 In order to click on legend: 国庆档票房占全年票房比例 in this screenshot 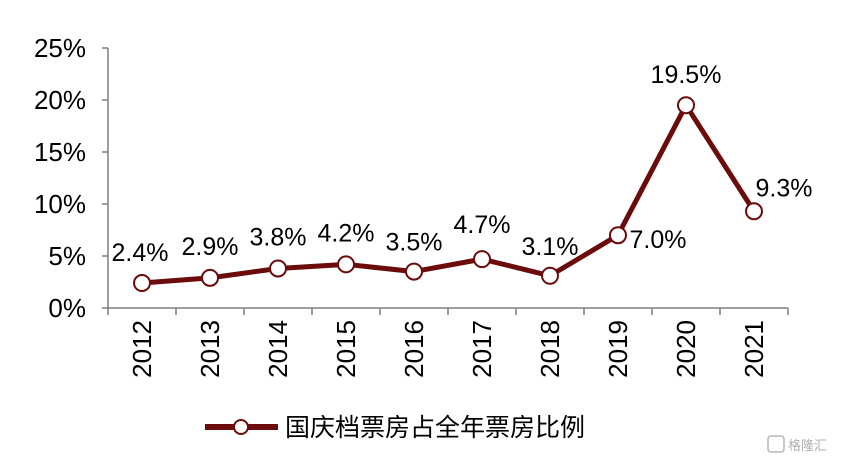, I will do `click(395, 427)`.